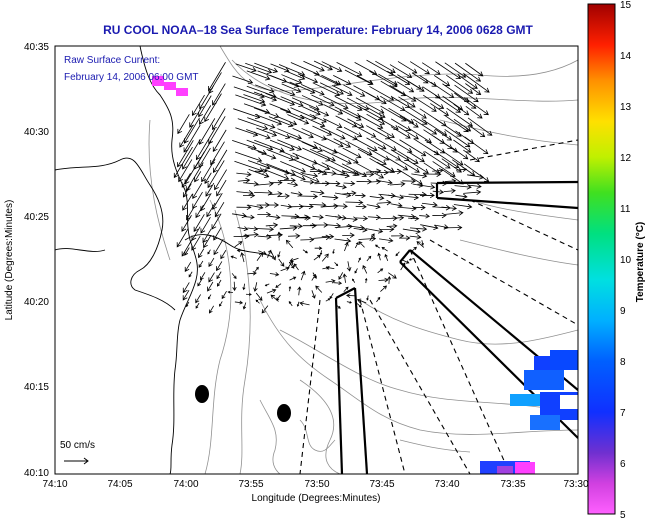  What do you see at coordinates (36, 473) in the screenshot?
I see `y-tick-label: 40:10` at bounding box center [36, 473].